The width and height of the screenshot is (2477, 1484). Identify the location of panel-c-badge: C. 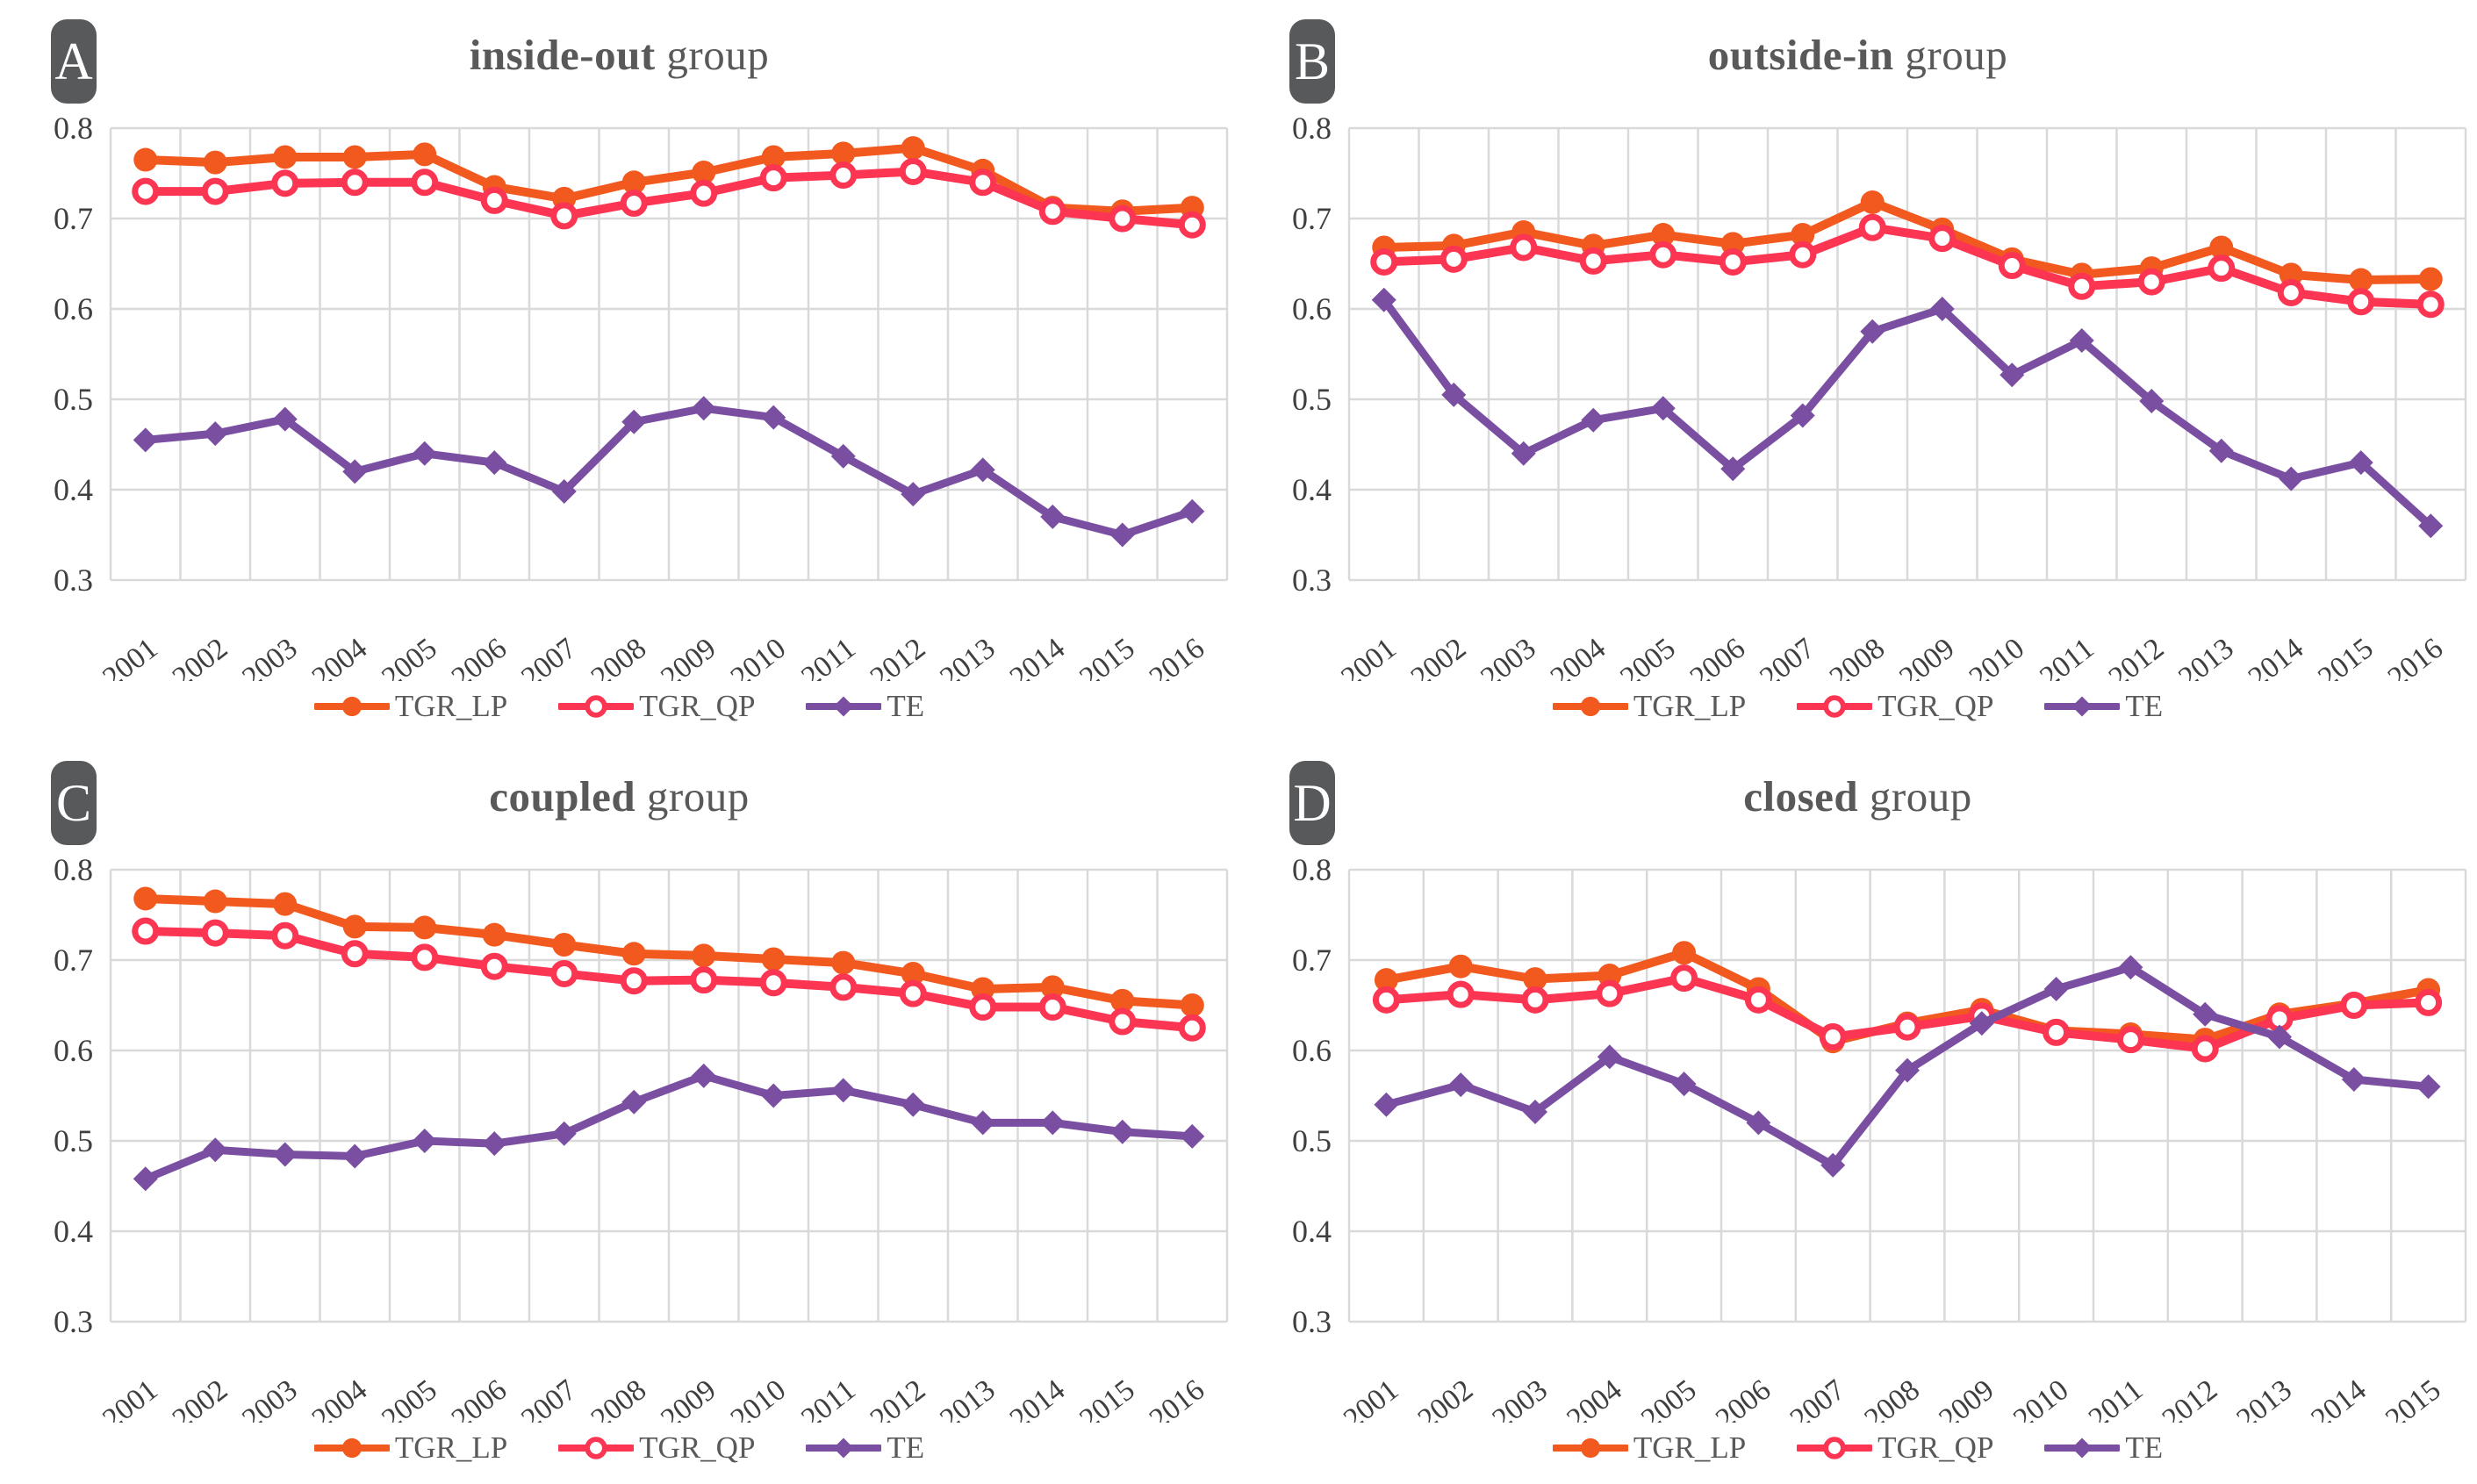
(74, 803).